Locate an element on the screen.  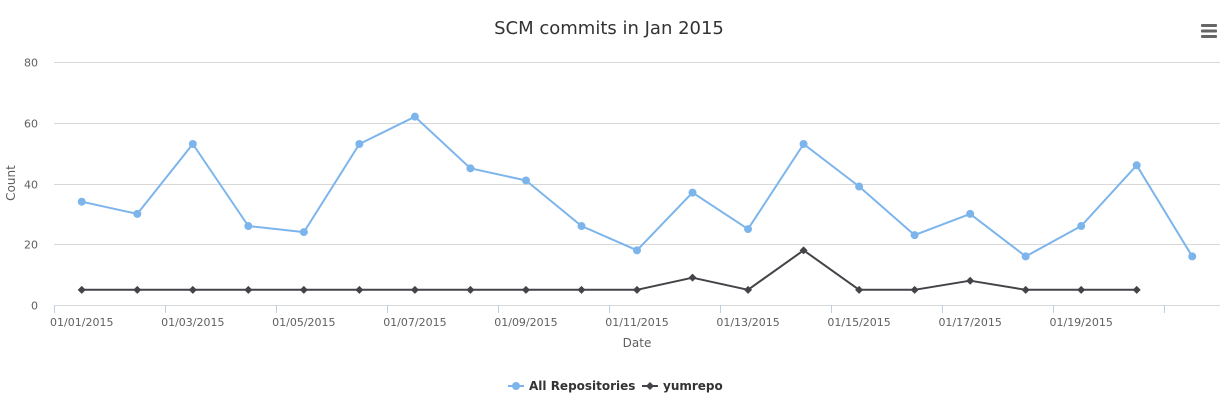
legend: All Repositories yumrepo is located at coordinates (615, 386).